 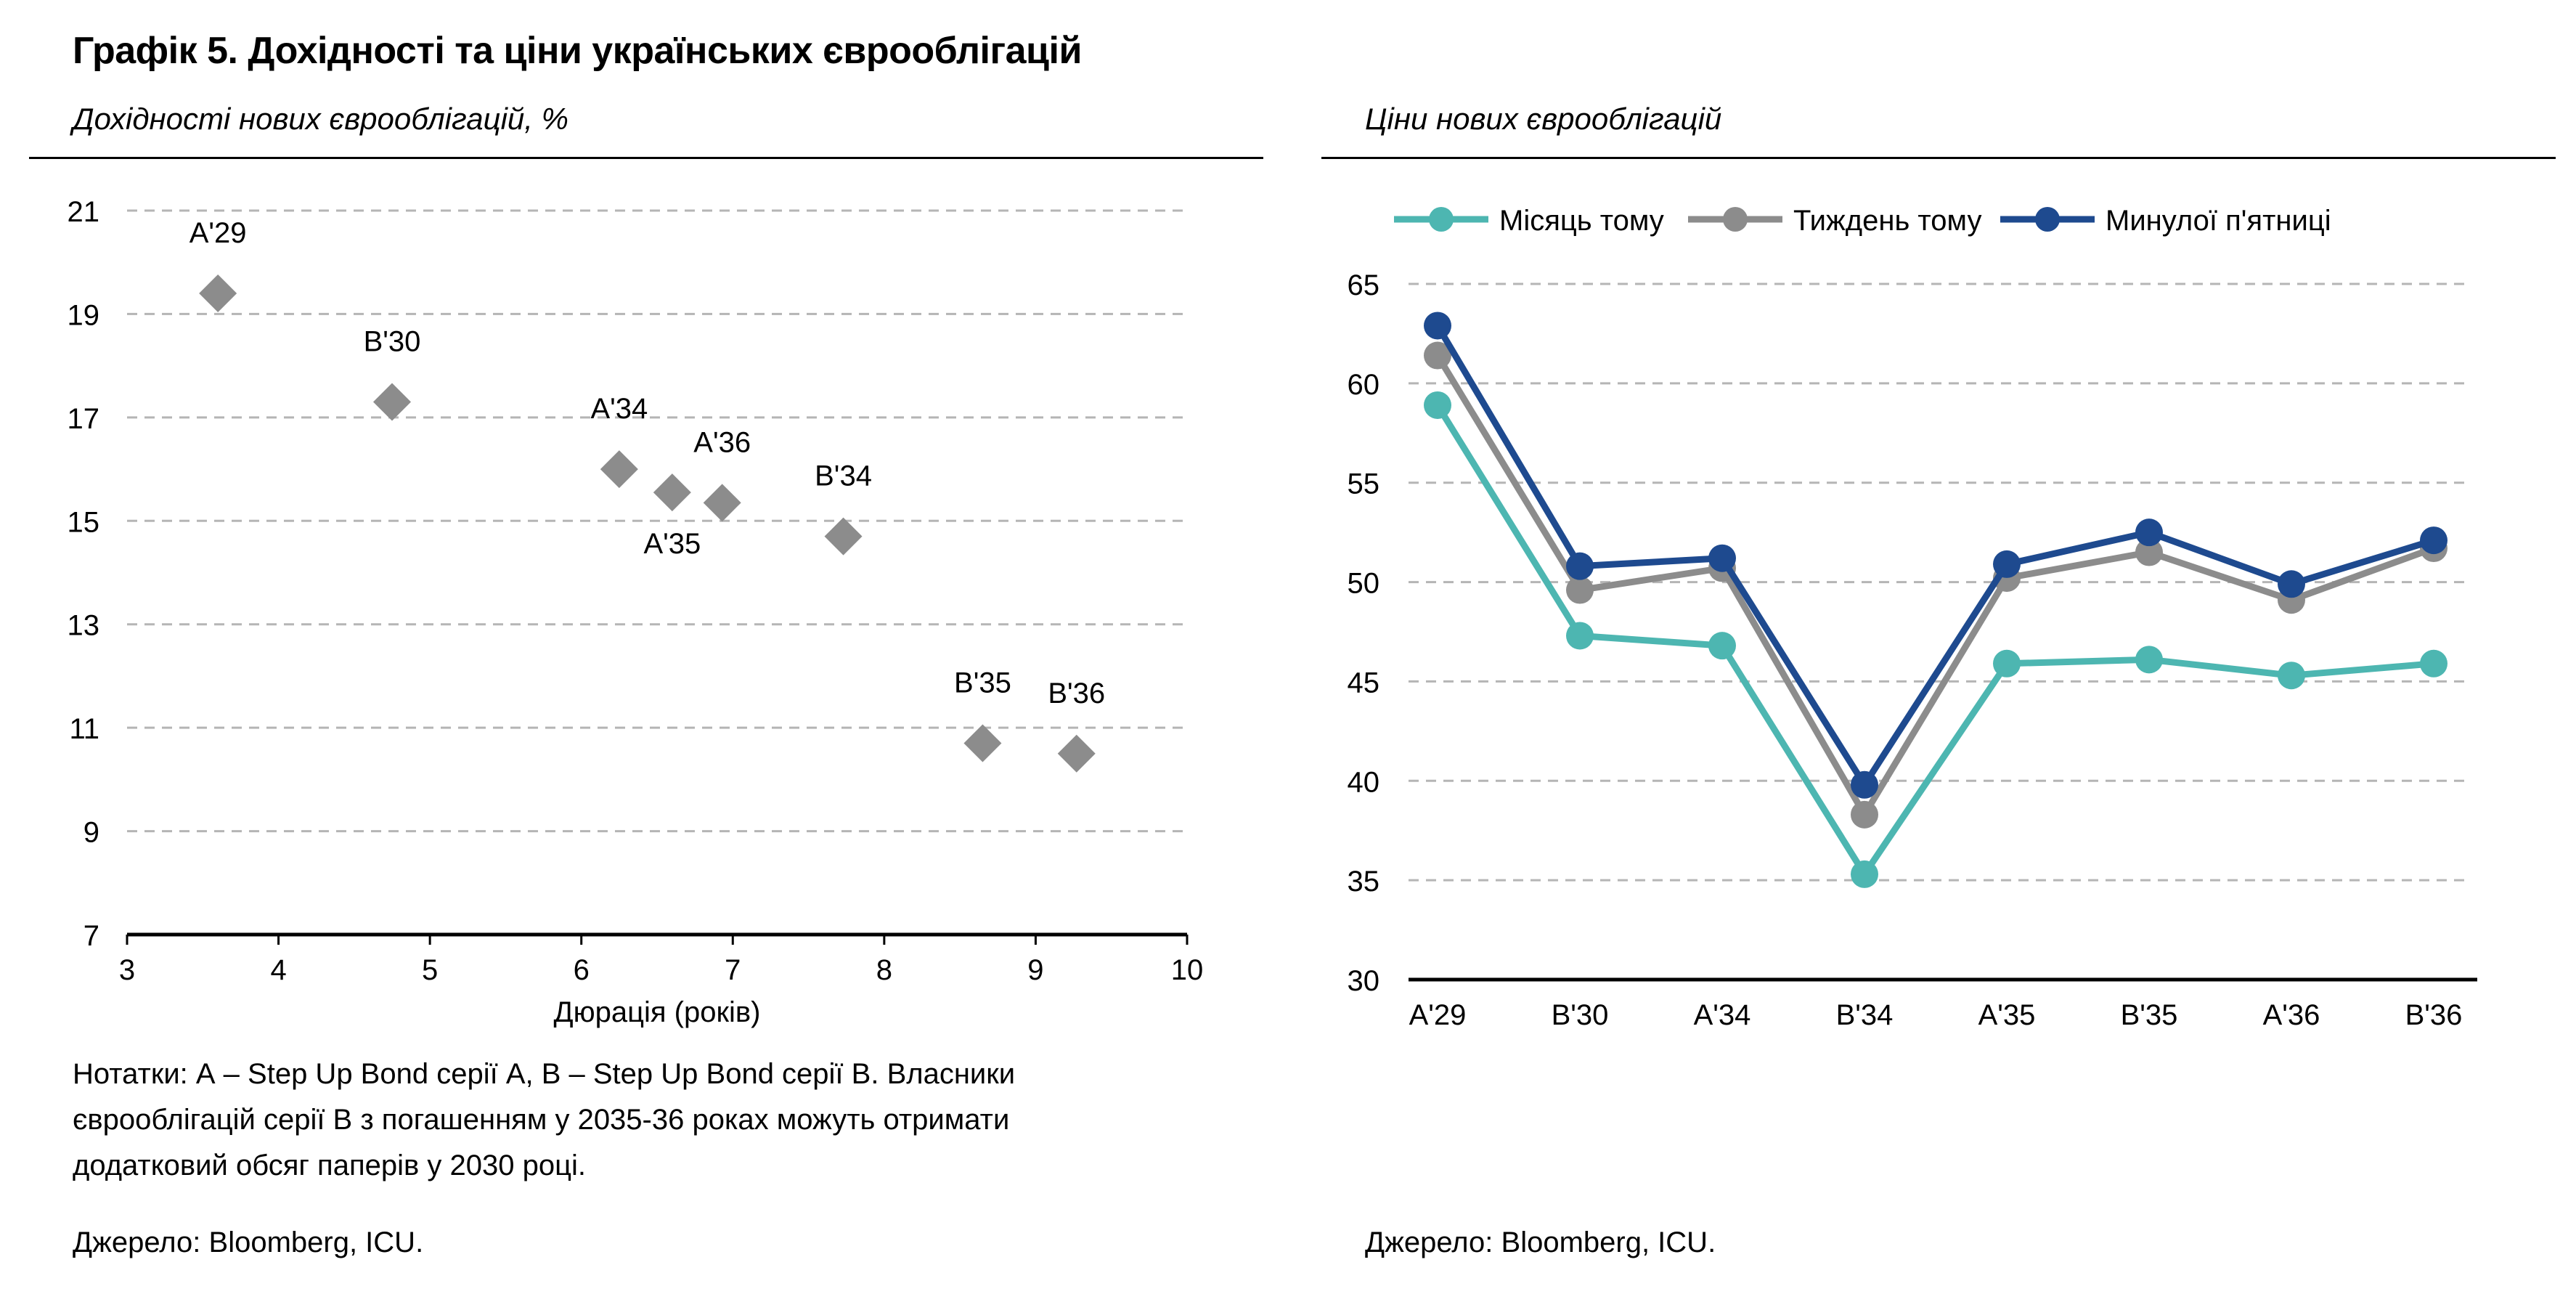 What do you see at coordinates (84, 419) in the screenshot?
I see `y-tick-label: 17` at bounding box center [84, 419].